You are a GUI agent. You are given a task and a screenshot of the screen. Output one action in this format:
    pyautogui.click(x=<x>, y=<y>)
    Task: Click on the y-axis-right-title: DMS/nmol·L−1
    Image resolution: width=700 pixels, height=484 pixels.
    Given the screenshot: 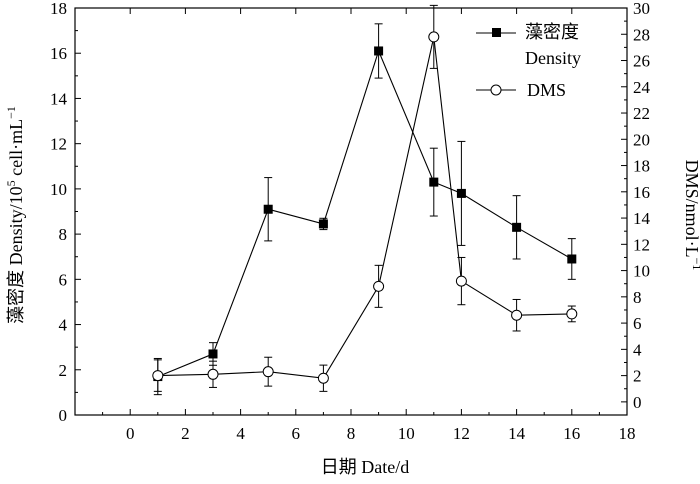 What is the action you would take?
    pyautogui.click(x=691, y=215)
    